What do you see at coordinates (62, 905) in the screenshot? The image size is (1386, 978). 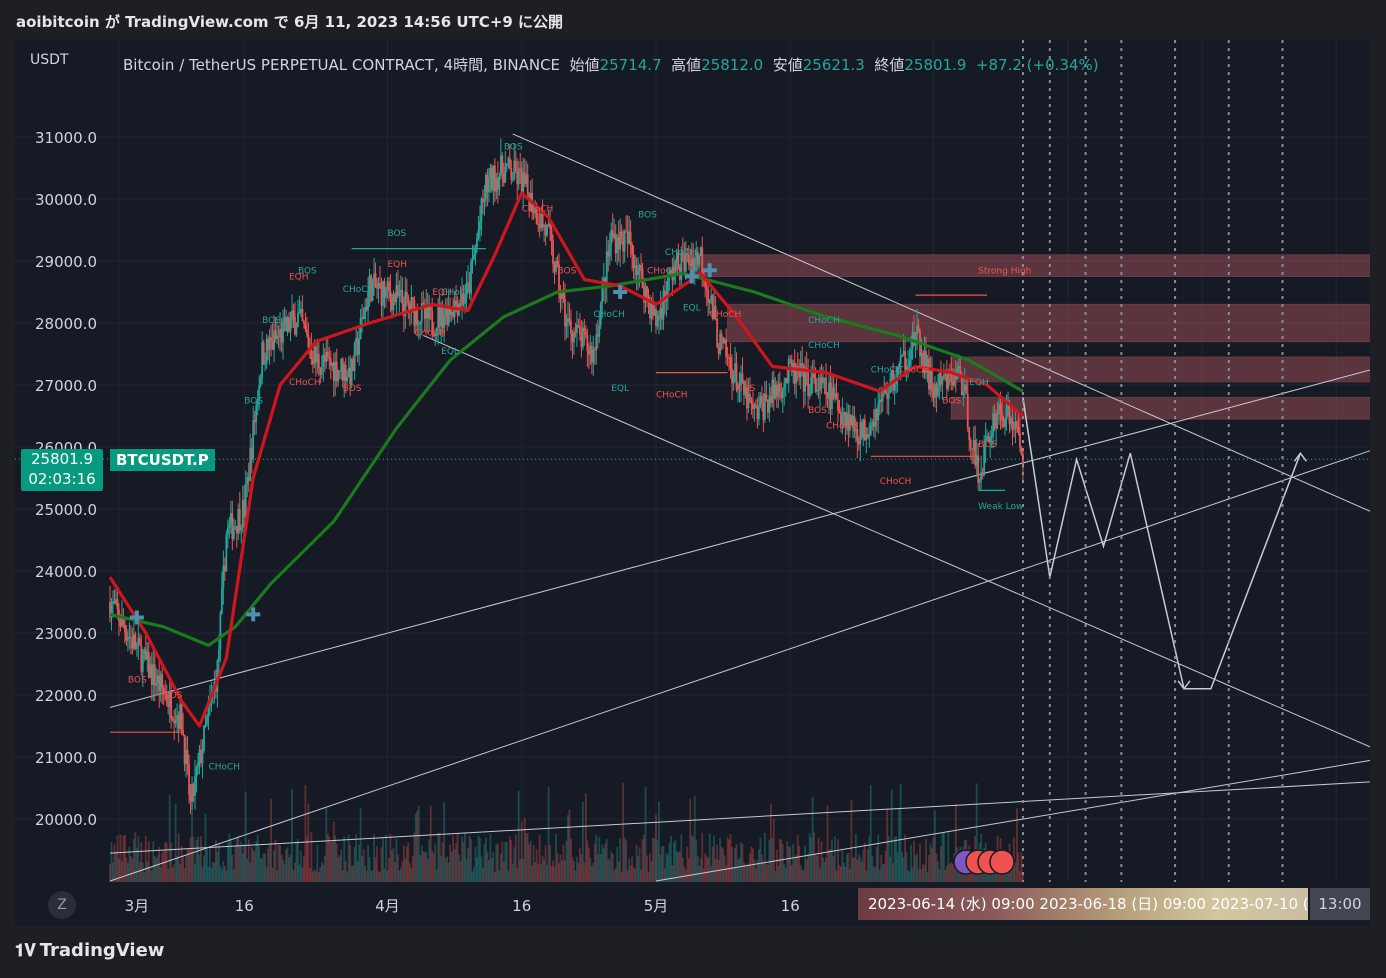 I see `zoom-button: Z` at bounding box center [62, 905].